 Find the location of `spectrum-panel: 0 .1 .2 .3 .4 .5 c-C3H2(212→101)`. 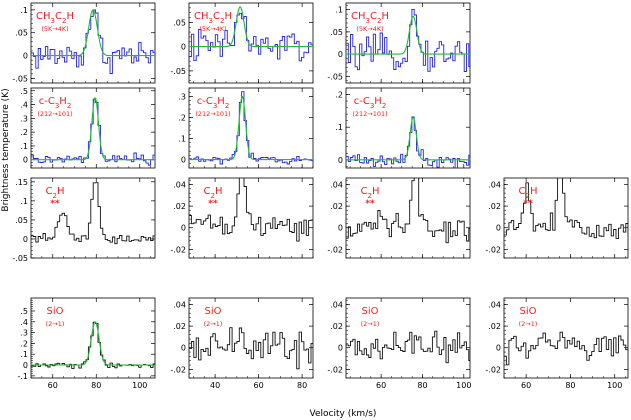

spectrum-panel: 0 .1 .2 .3 .4 .5 c-C3H2(212→101) is located at coordinates (88, 128).